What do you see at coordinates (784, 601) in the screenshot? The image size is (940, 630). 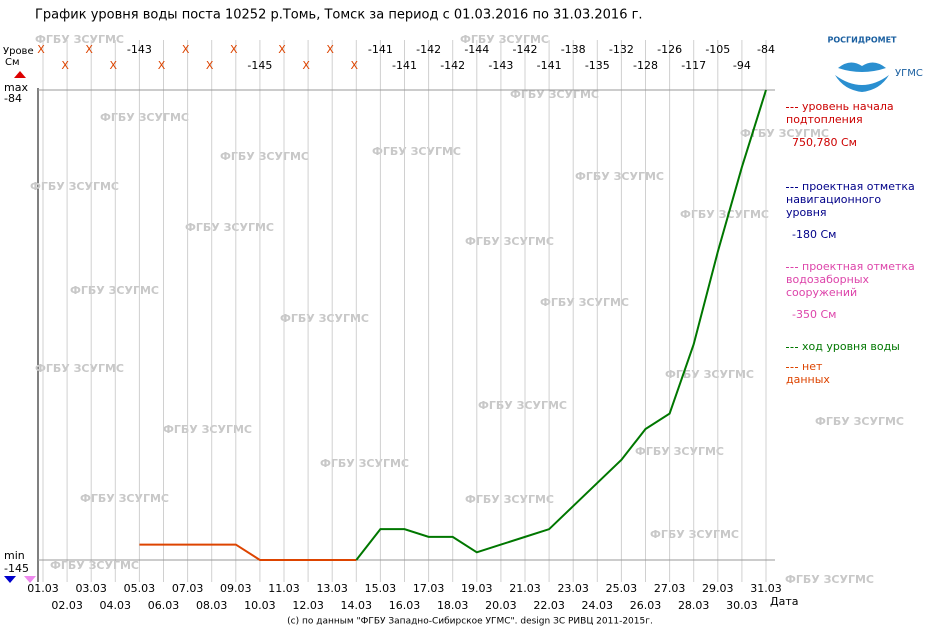 I see `x-axis-label: Дата` at bounding box center [784, 601].